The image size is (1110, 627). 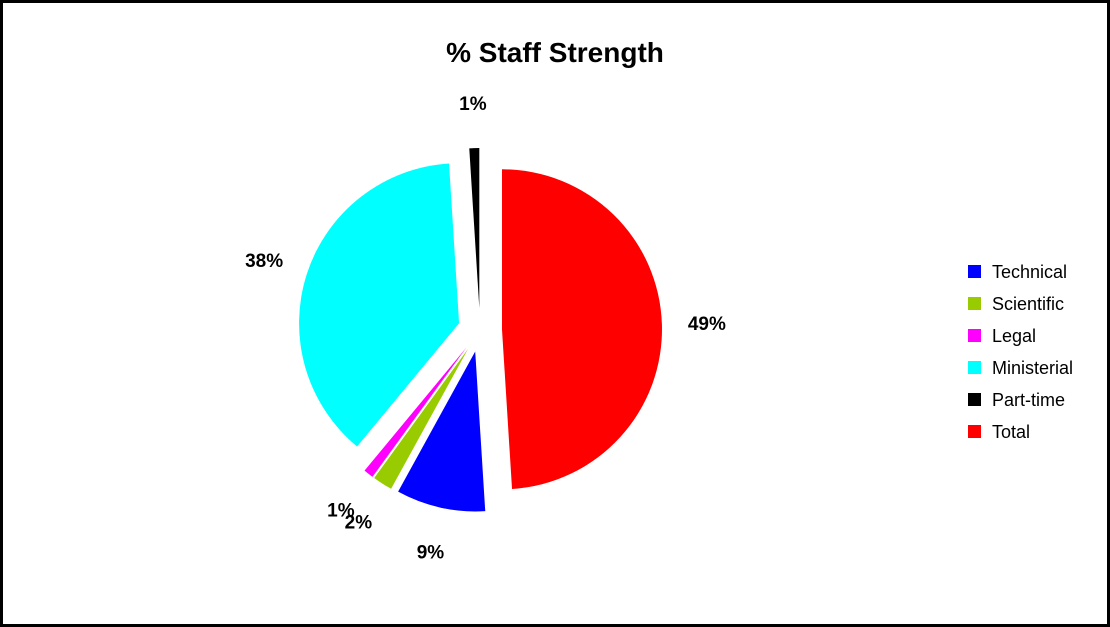 I want to click on pie-slice-ministerial, so click(x=379, y=305).